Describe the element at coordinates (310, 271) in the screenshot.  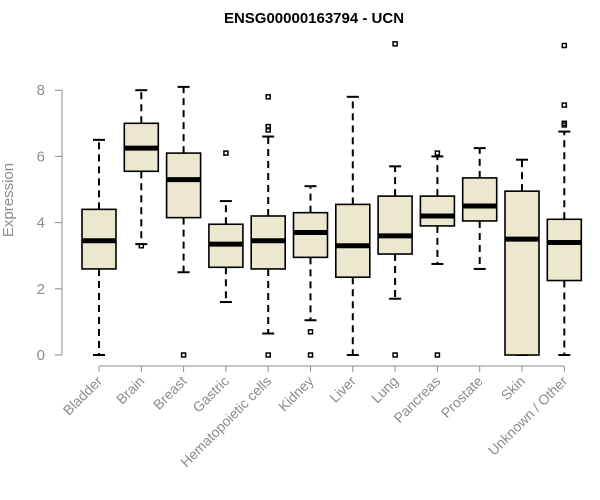
I see `box-group-kidney` at that location.